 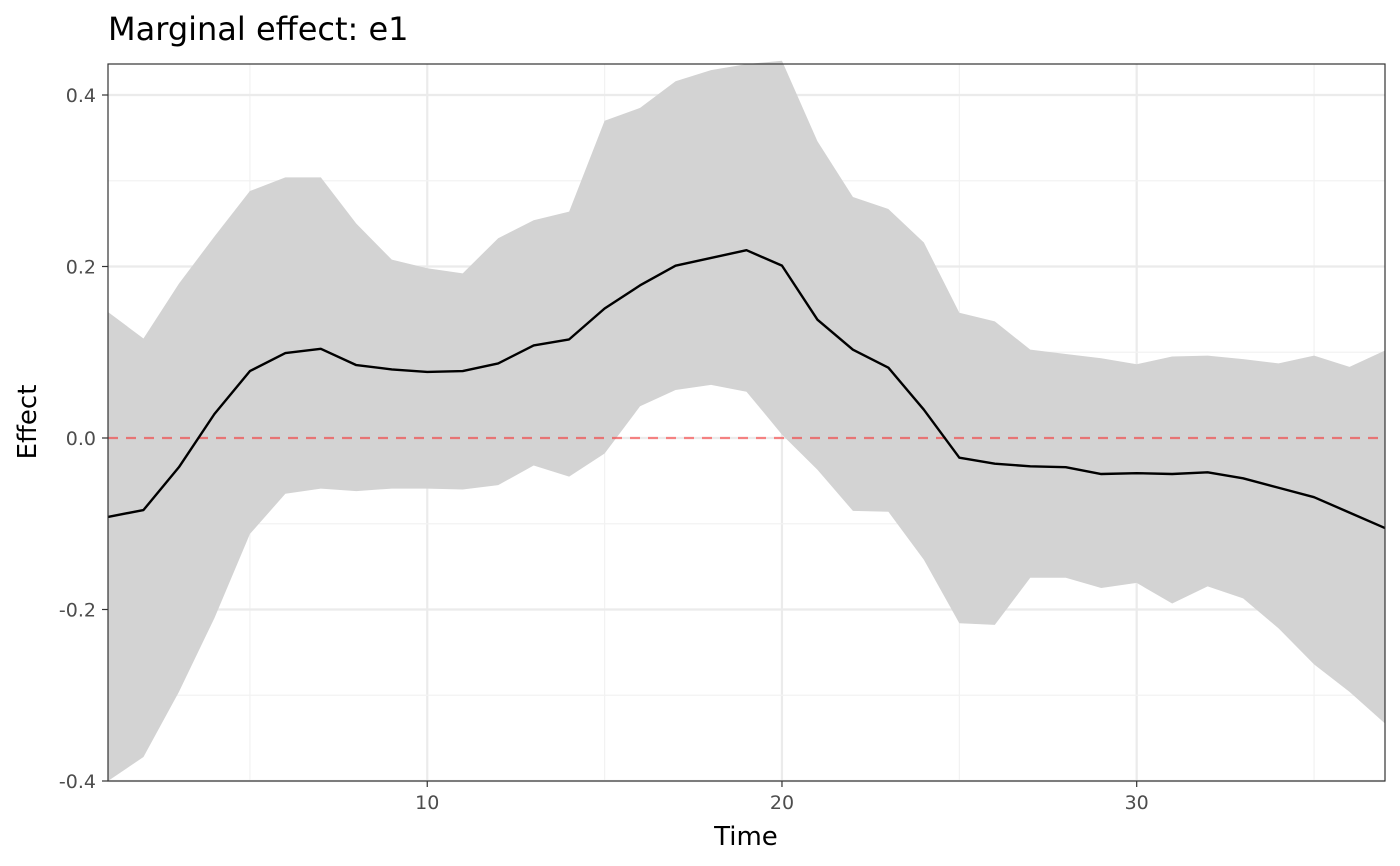 What do you see at coordinates (77, 611) in the screenshot?
I see `y-tick-label: -0.2` at bounding box center [77, 611].